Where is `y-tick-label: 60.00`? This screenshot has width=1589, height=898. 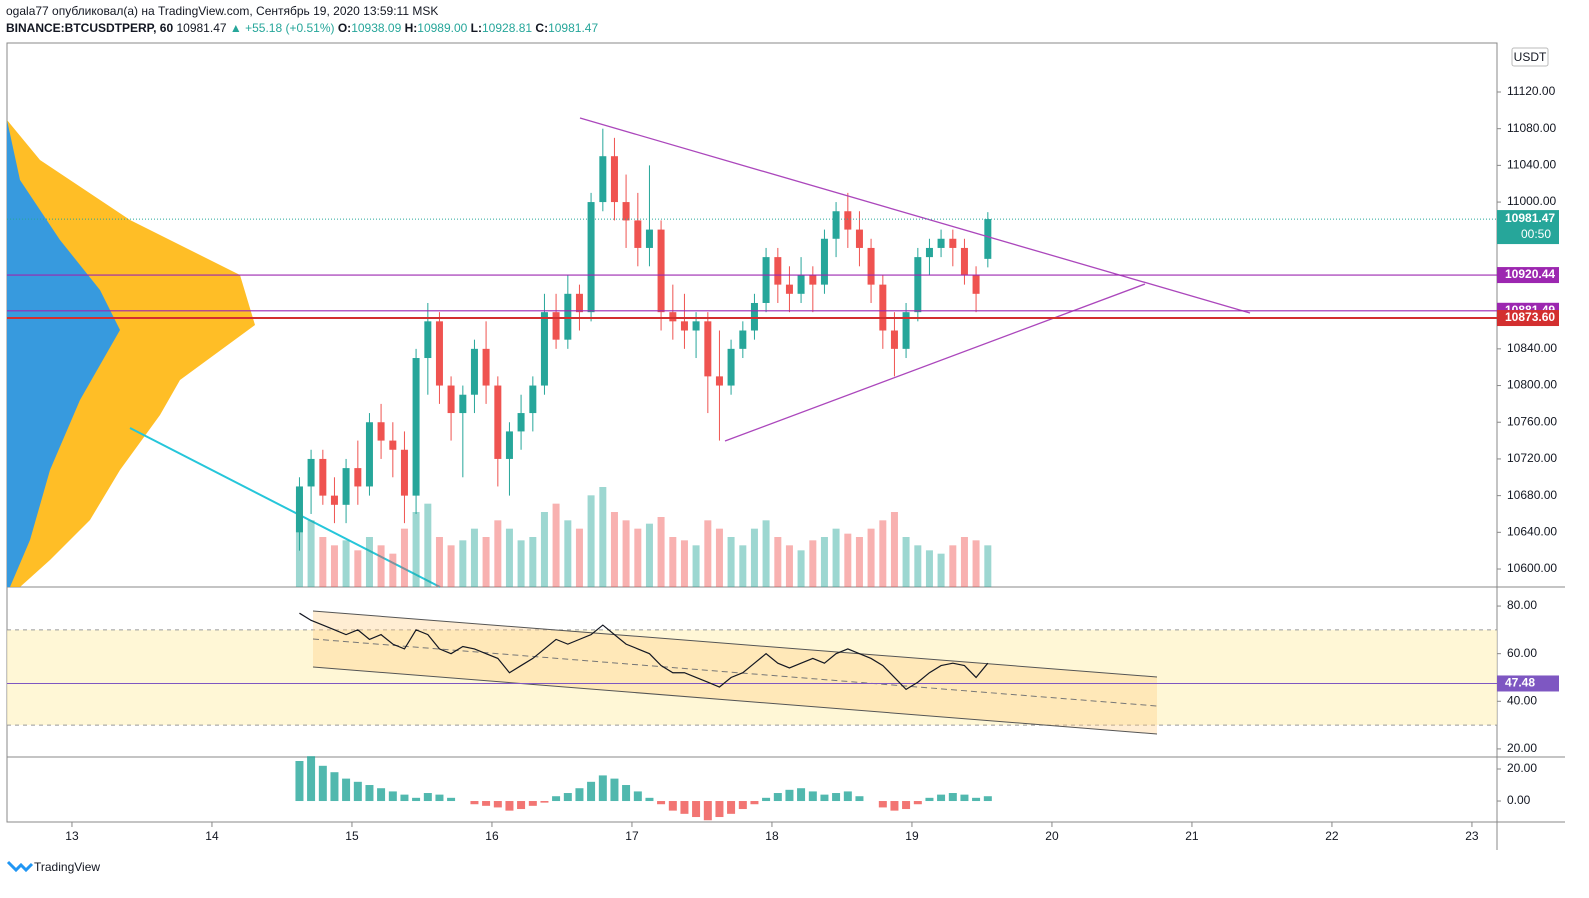
y-tick-label: 60.00 is located at coordinates (1522, 653).